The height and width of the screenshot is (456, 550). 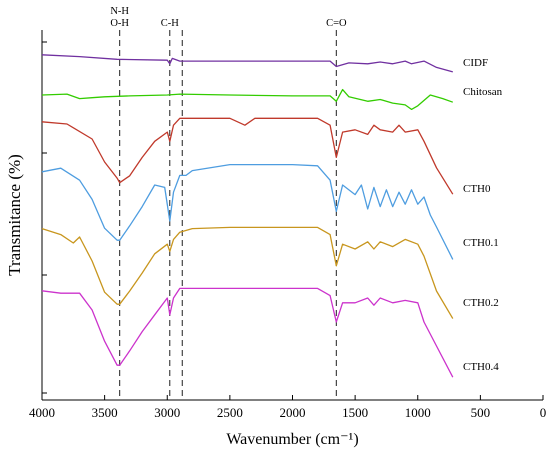 I want to click on x-axis: 4000 3500 3000 2500 2000 1500 1000 500 0, so click(x=287, y=407).